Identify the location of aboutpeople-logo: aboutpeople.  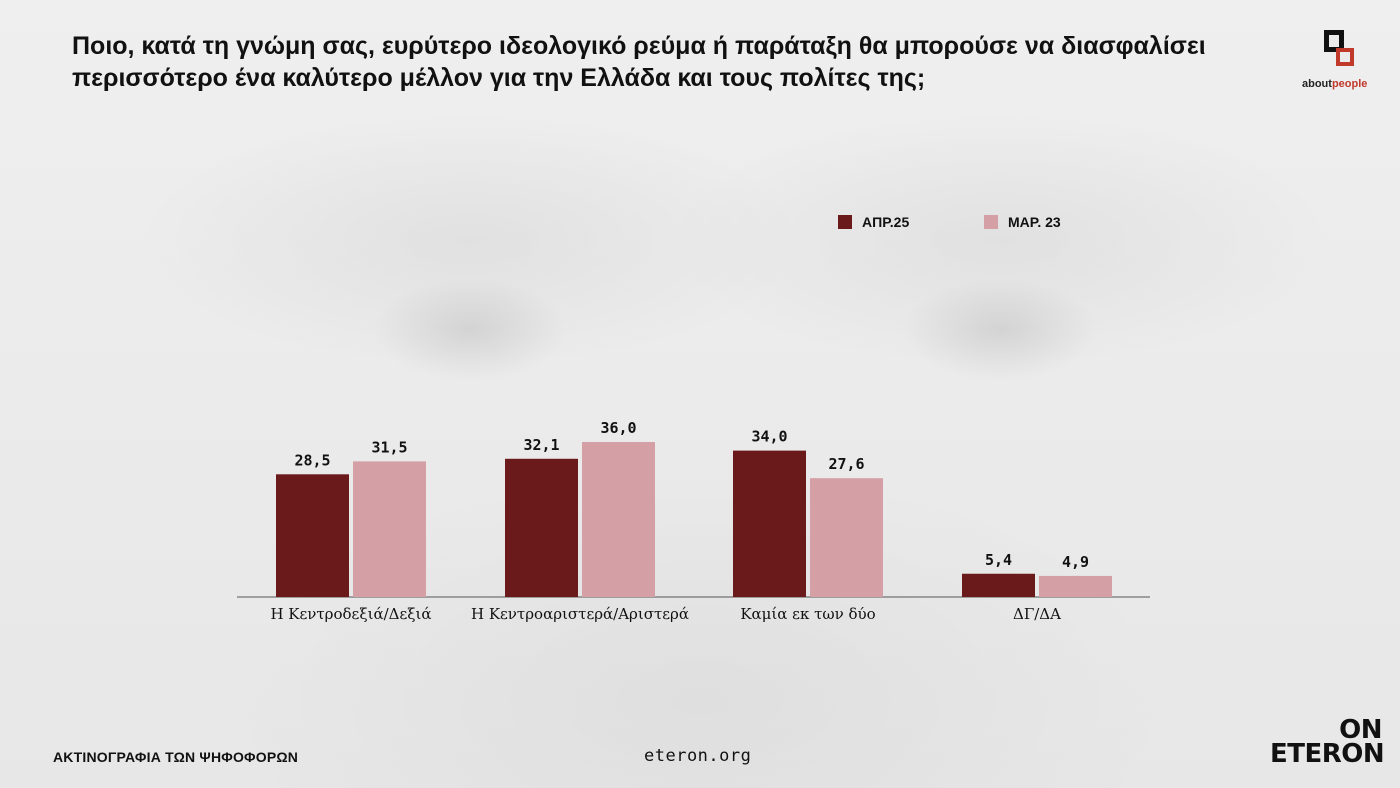
(1343, 63).